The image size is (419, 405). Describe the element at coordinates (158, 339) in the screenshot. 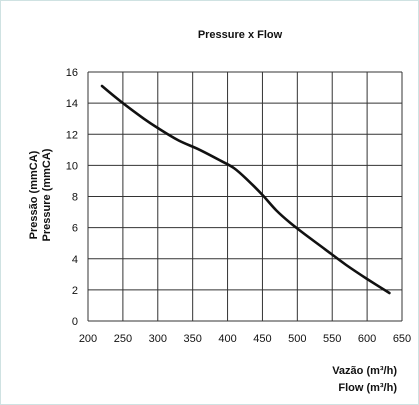

I see `x-tick-label-2: 300` at that location.